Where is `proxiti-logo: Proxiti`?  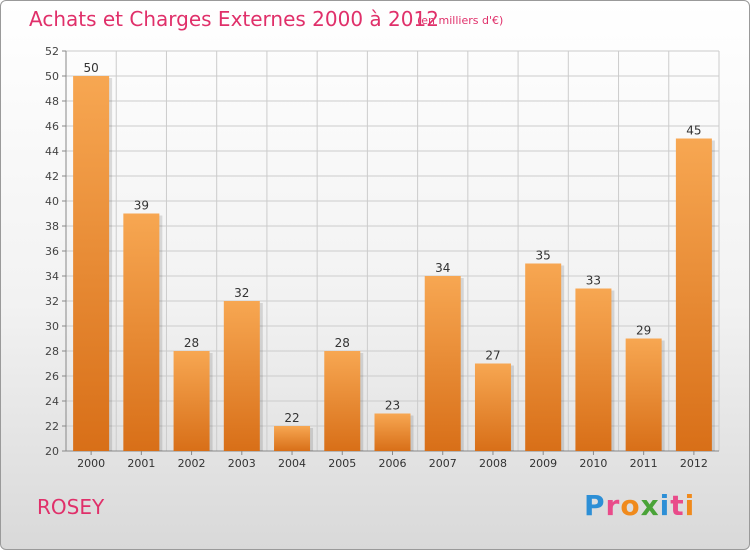 proxiti-logo: Proxiti is located at coordinates (639, 505).